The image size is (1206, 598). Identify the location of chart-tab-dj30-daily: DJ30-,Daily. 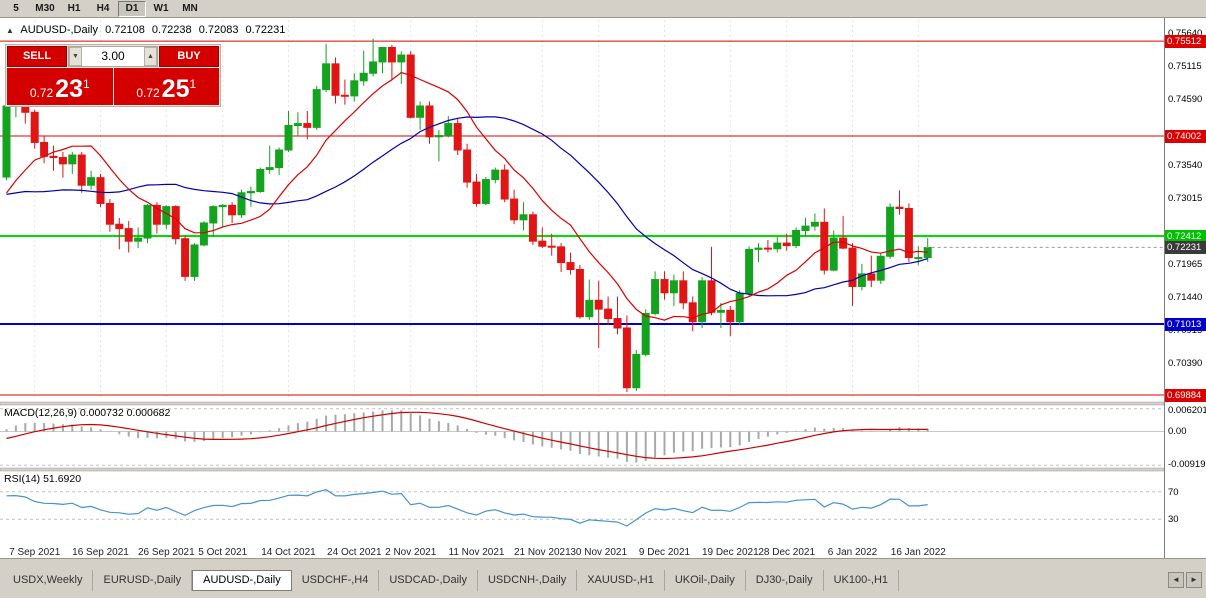
(785, 580).